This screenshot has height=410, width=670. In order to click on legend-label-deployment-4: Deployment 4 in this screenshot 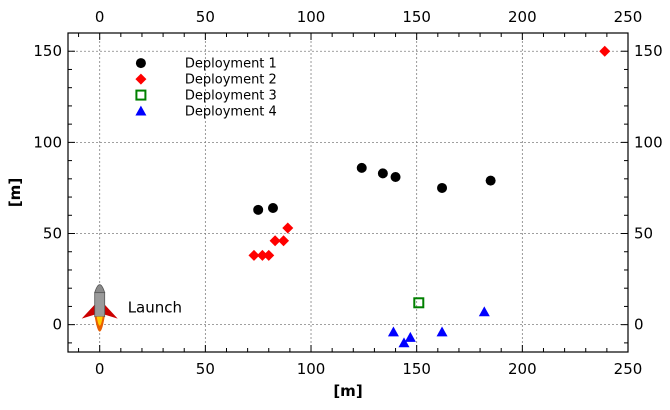, I will do `click(231, 112)`.